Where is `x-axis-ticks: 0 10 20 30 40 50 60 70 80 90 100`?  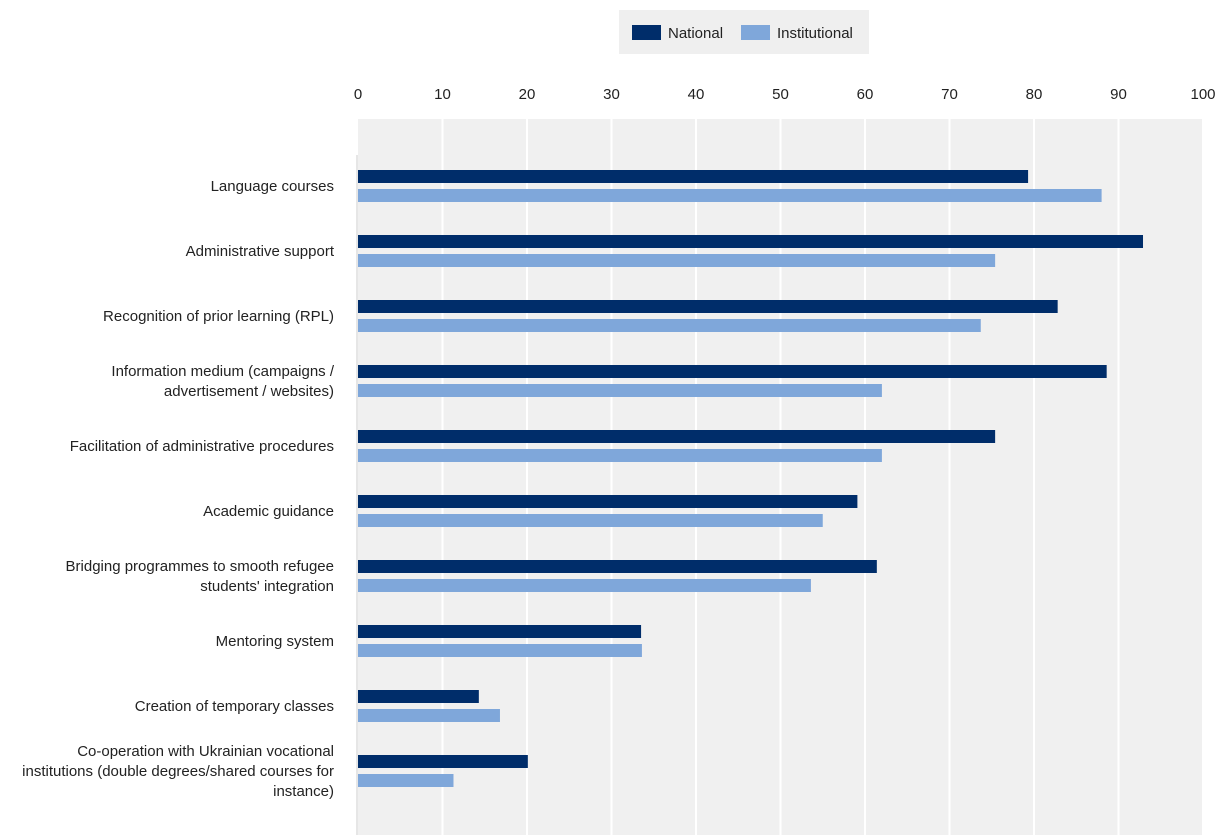 x-axis-ticks: 0 10 20 30 40 50 60 70 80 90 100 is located at coordinates (785, 94).